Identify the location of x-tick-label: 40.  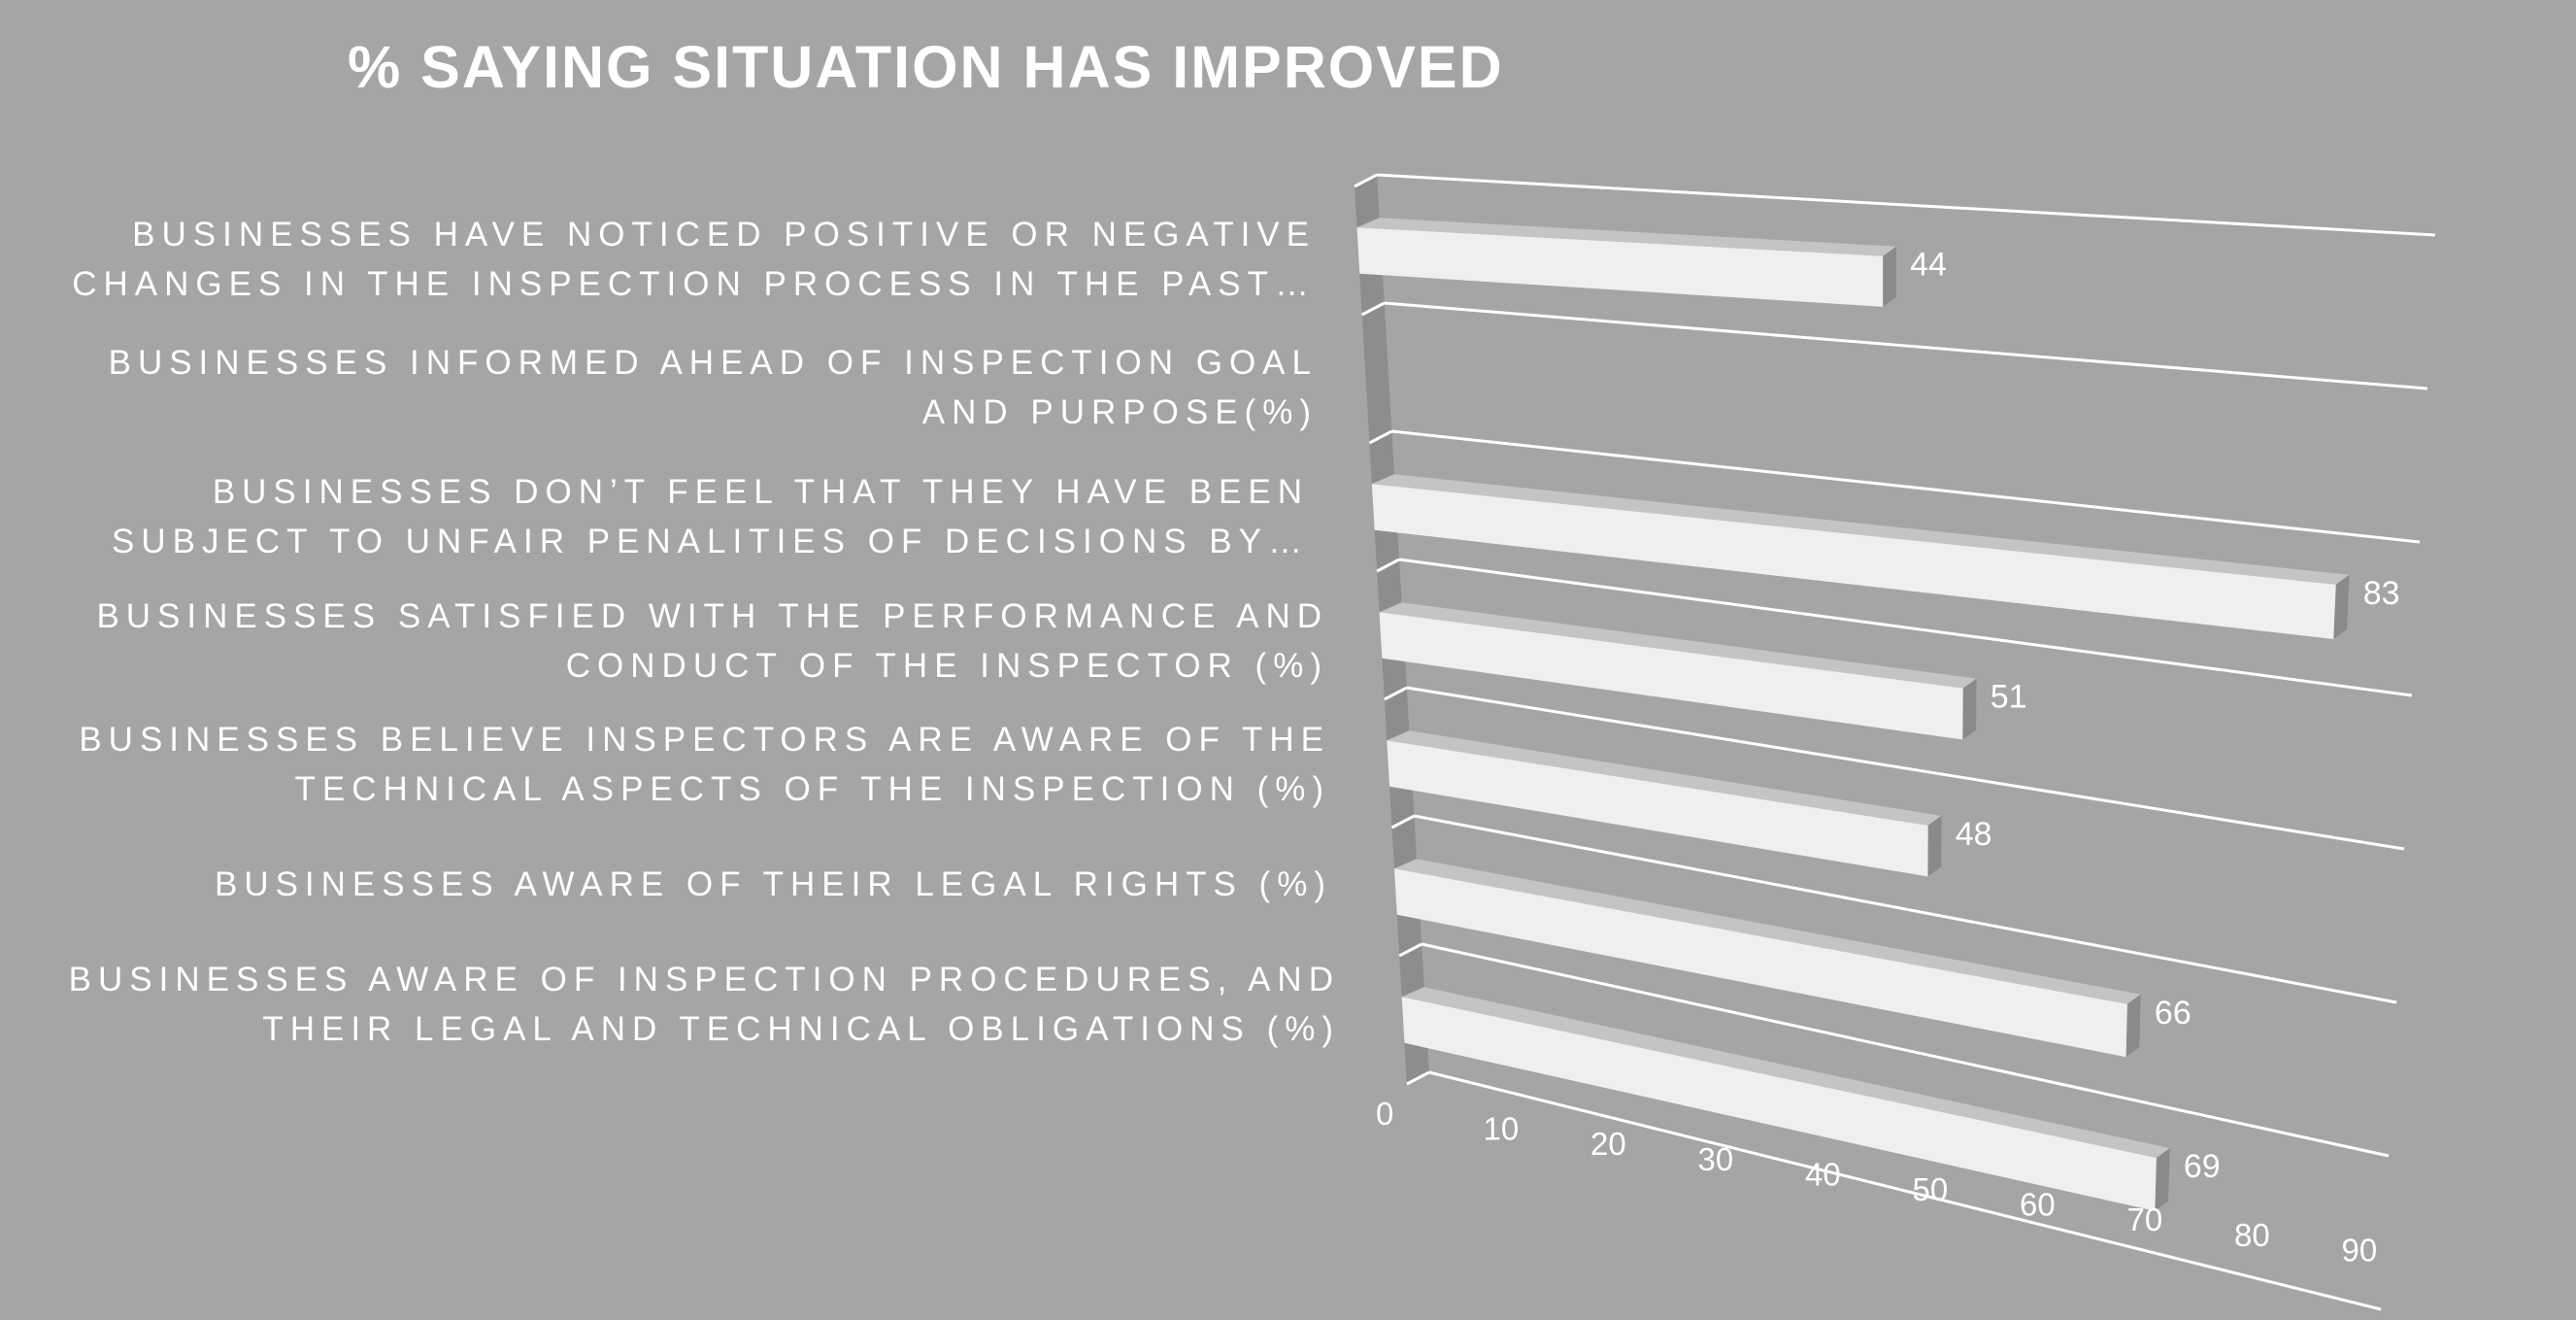
(1823, 1174).